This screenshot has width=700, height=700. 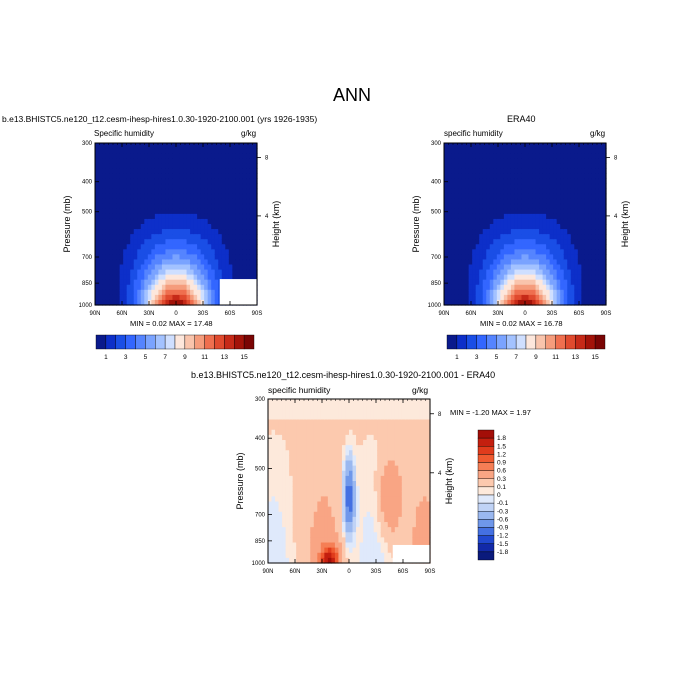 I want to click on model-missing-data-box, so click(x=238, y=292).